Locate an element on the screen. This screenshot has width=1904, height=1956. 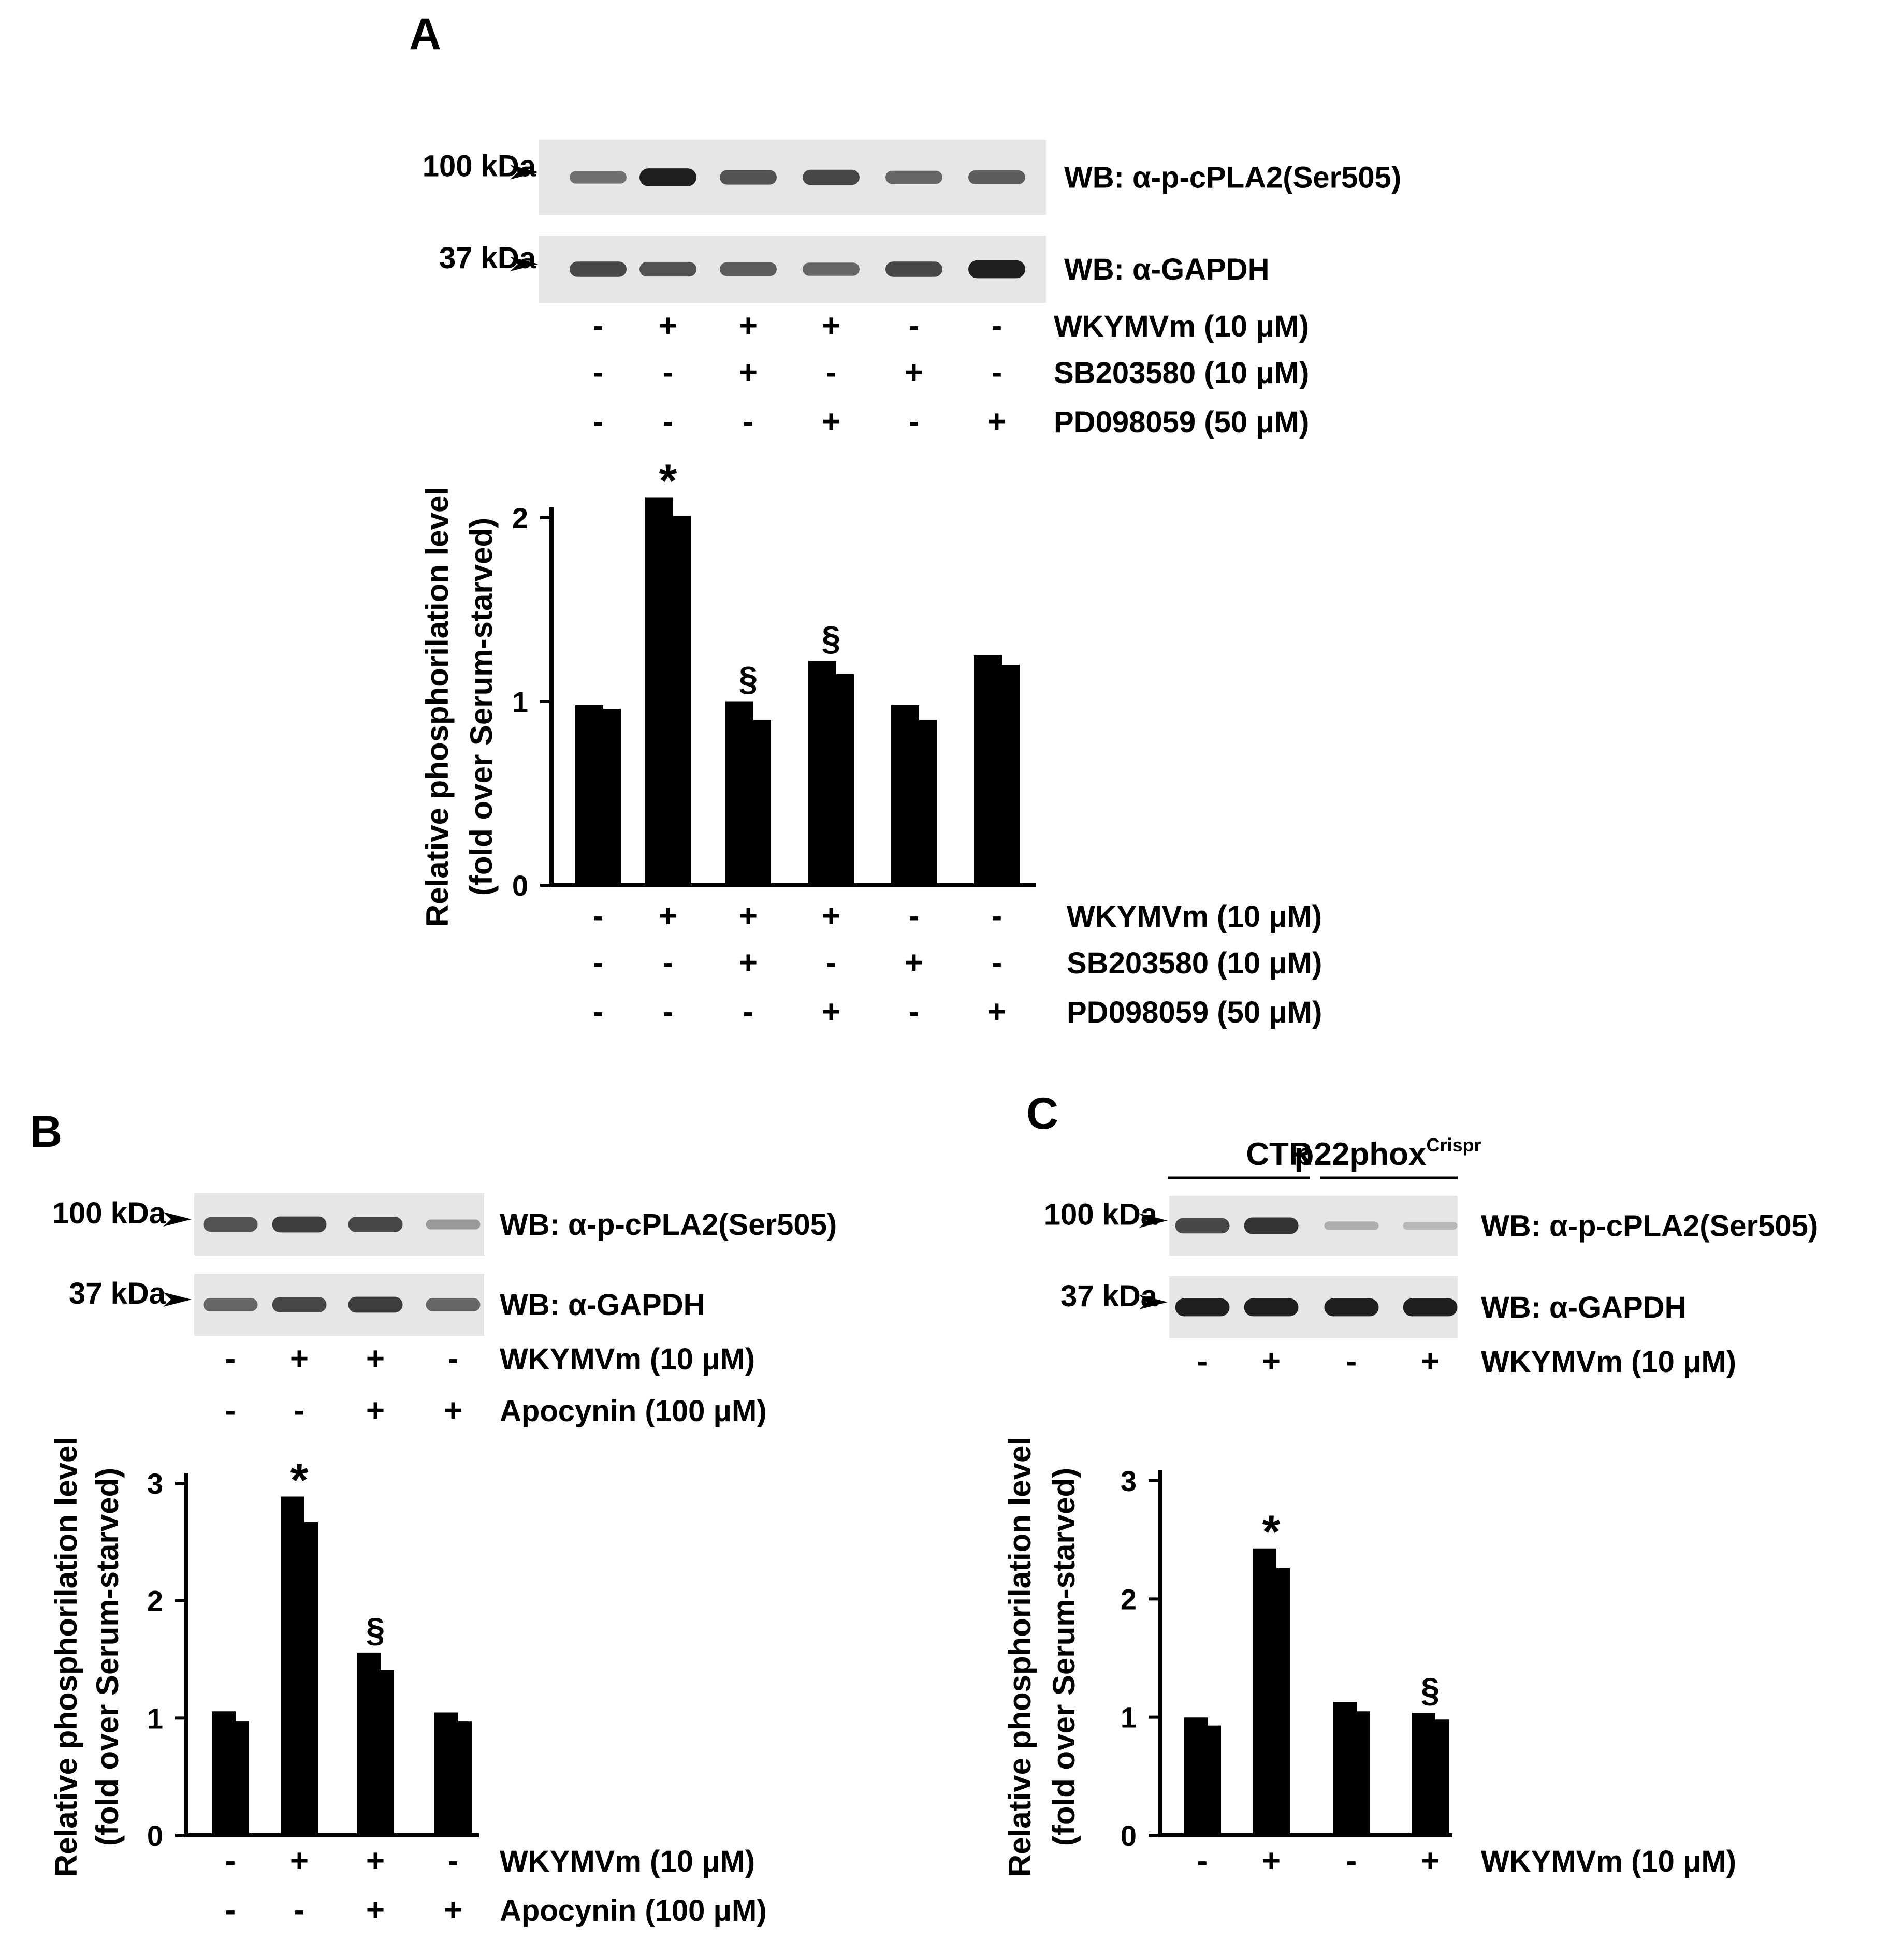
group-label-text: CTR is located at coordinates (1279, 1154).